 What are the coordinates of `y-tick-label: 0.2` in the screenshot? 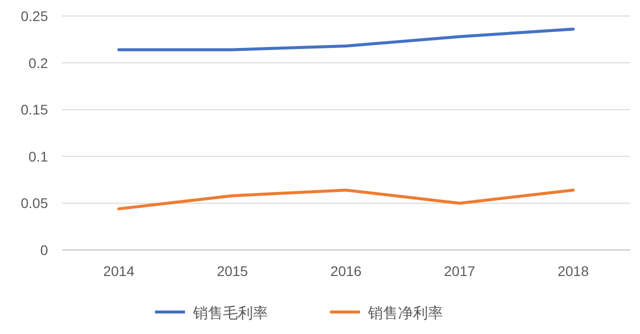 It's located at (38, 62).